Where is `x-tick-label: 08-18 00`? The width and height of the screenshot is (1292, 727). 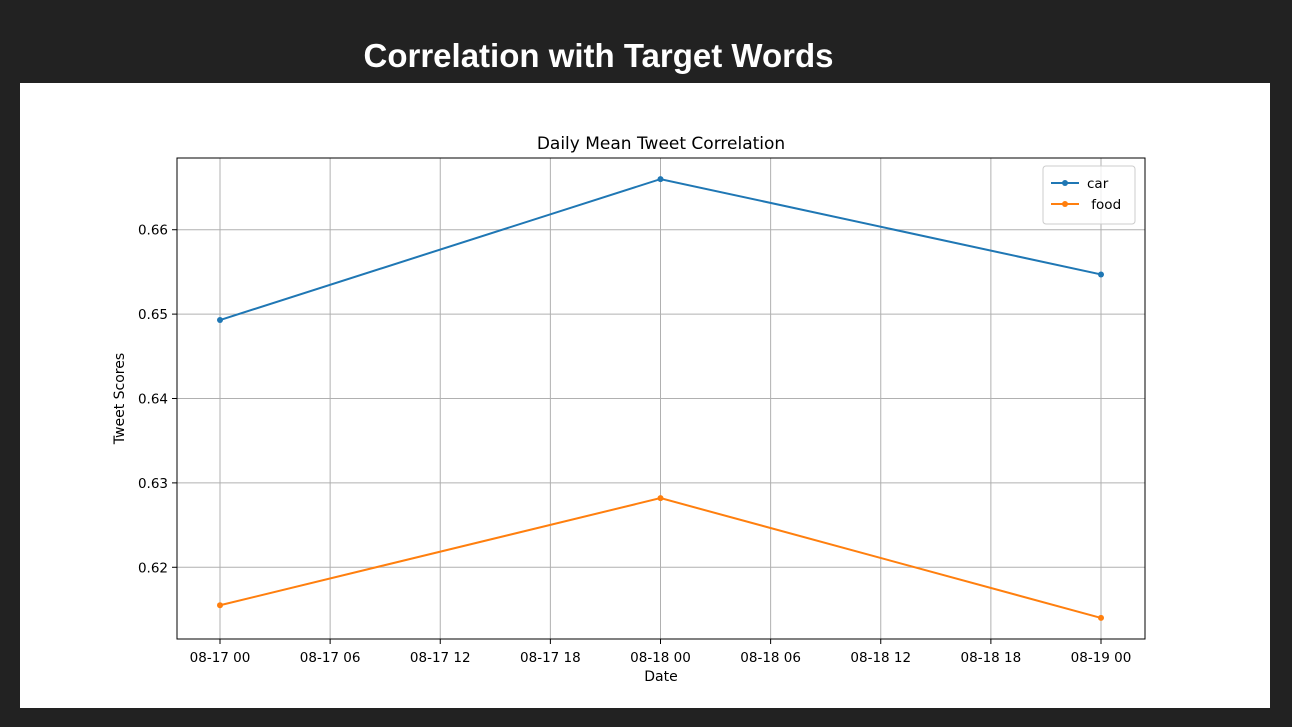
x-tick-label: 08-18 00 is located at coordinates (660, 658).